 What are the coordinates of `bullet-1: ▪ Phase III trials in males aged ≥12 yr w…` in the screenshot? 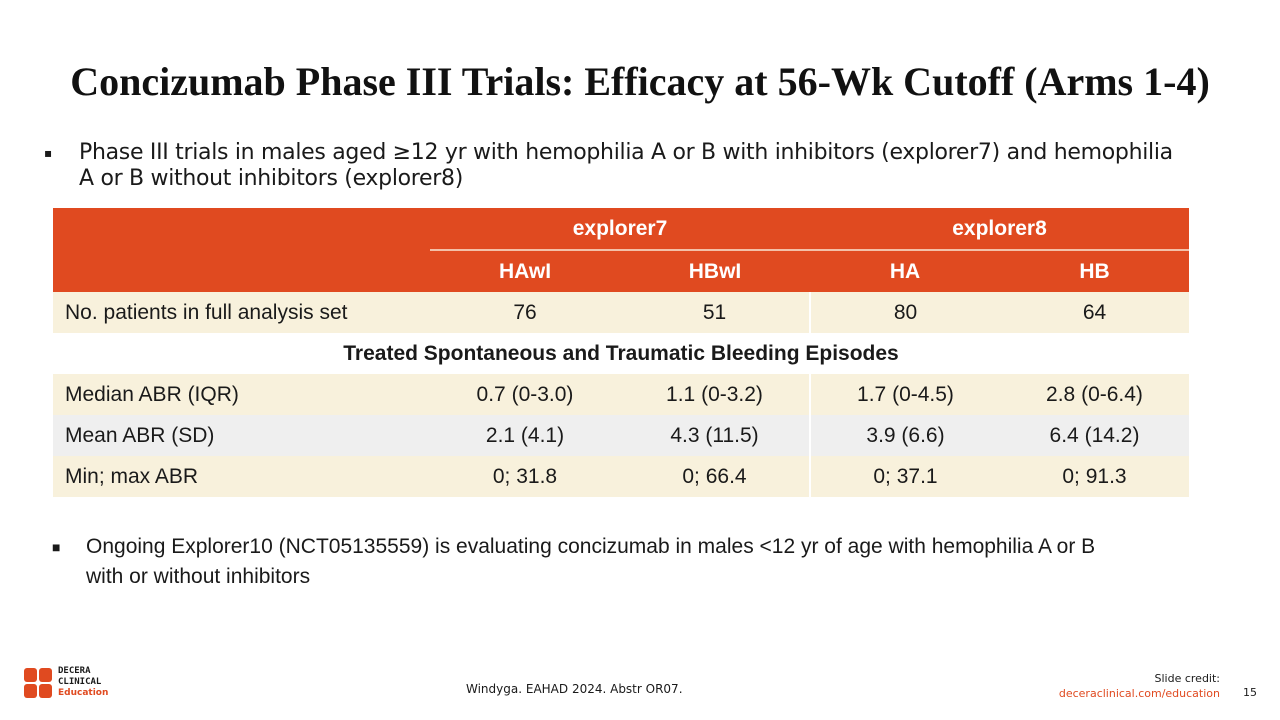 It's located at (608, 165).